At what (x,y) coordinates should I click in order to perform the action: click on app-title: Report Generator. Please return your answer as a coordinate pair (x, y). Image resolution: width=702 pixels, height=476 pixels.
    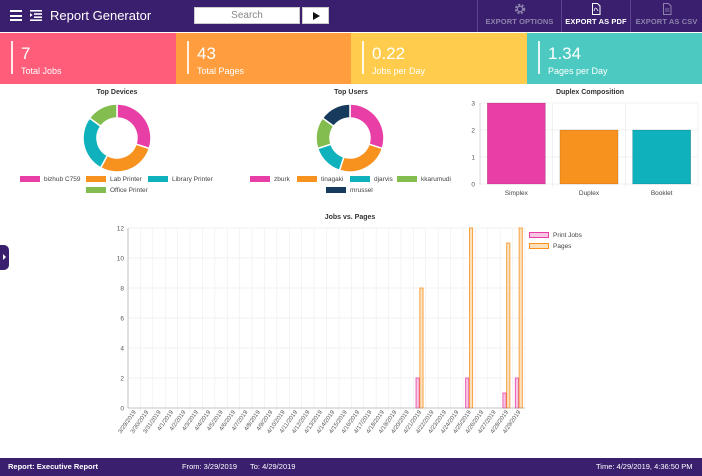
    Looking at the image, I should click on (101, 15).